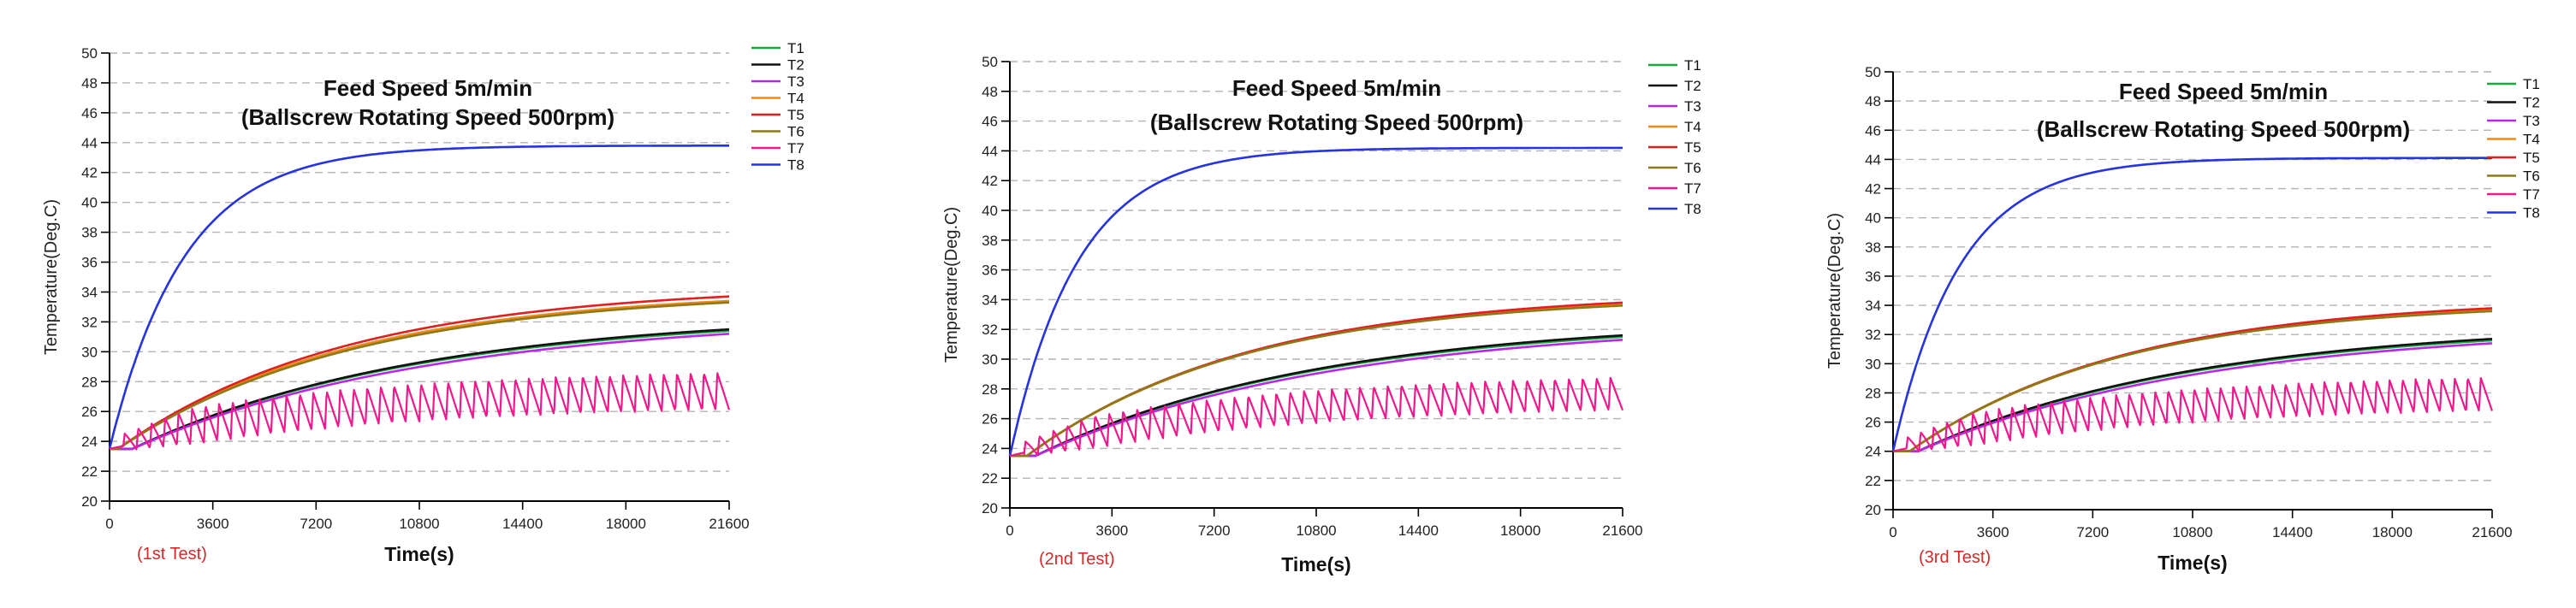  I want to click on series-line-t1, so click(1316, 396).